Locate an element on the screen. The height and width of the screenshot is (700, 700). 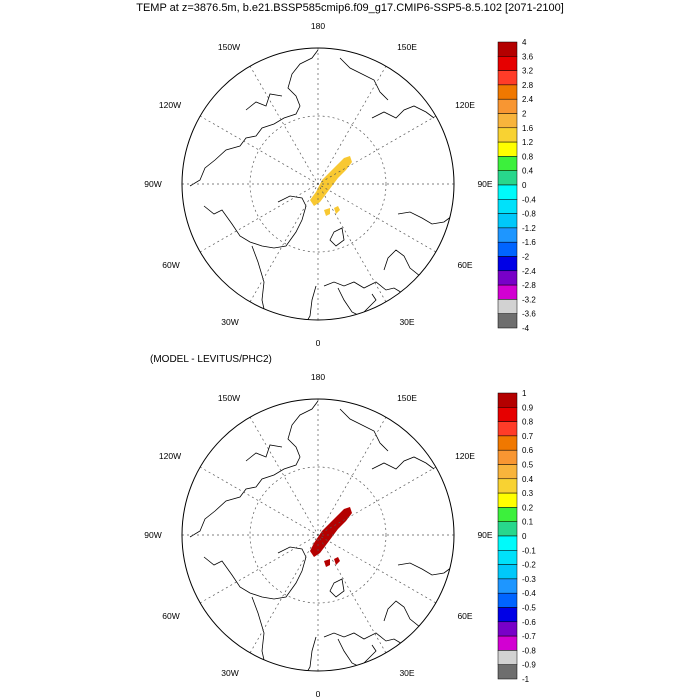
colorbar-label: 1.2 is located at coordinates (528, 142).